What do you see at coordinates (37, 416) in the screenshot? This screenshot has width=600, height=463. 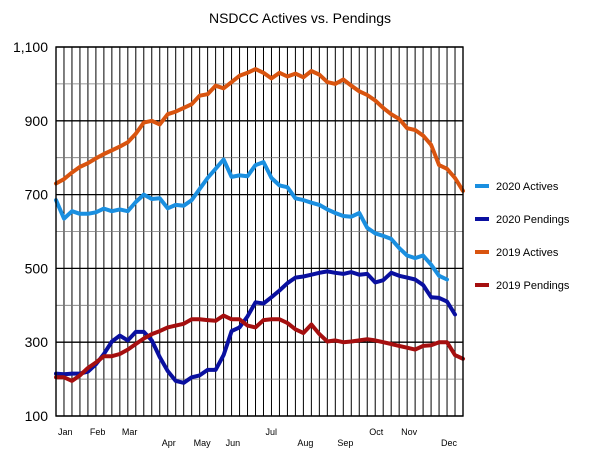 I see `y-tick-label: 100` at bounding box center [37, 416].